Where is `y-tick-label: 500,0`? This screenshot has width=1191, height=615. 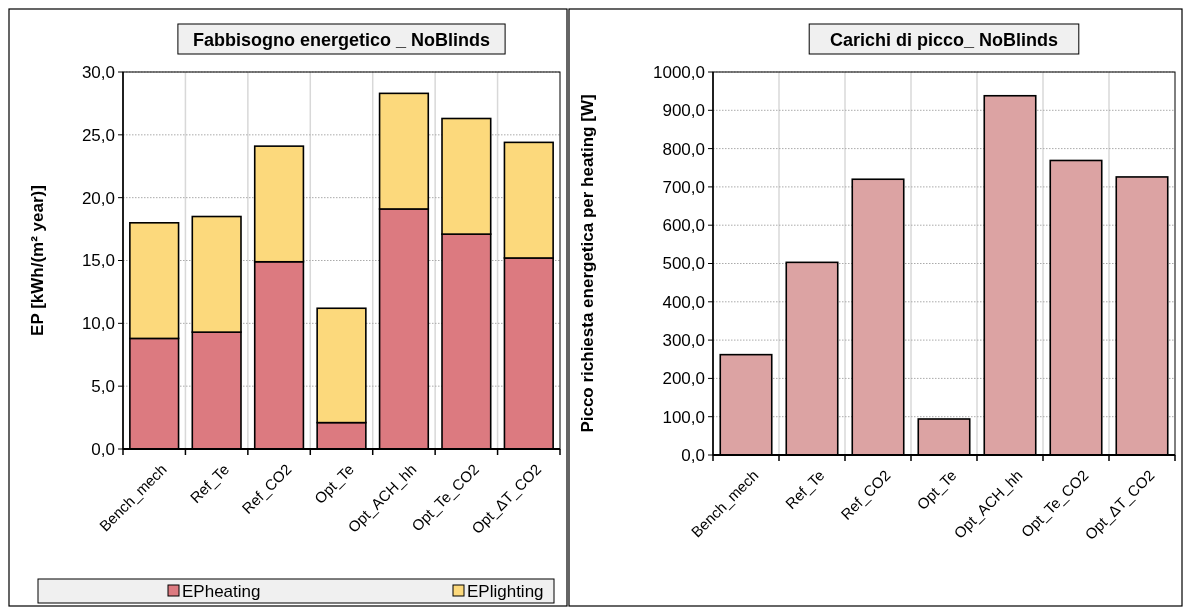 y-tick-label: 500,0 is located at coordinates (683, 264).